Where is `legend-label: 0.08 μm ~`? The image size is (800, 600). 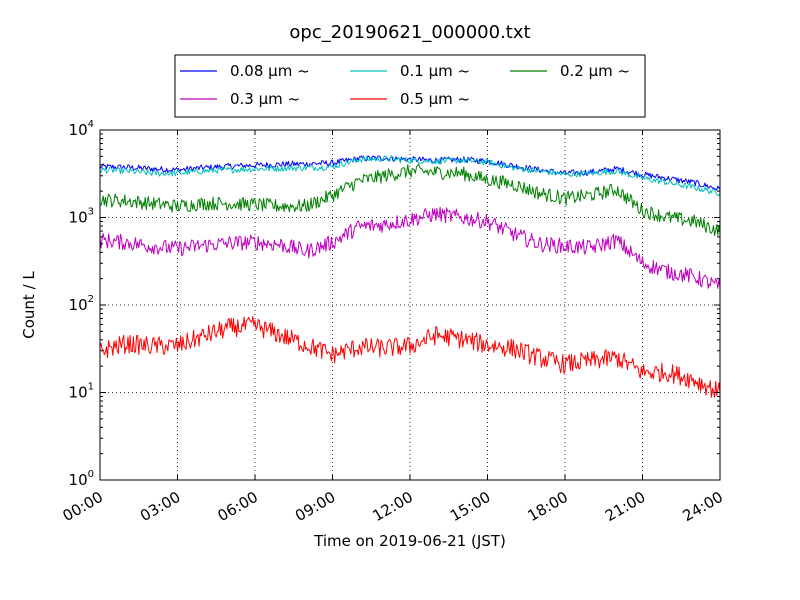 legend-label: 0.08 μm ~ is located at coordinates (270, 71).